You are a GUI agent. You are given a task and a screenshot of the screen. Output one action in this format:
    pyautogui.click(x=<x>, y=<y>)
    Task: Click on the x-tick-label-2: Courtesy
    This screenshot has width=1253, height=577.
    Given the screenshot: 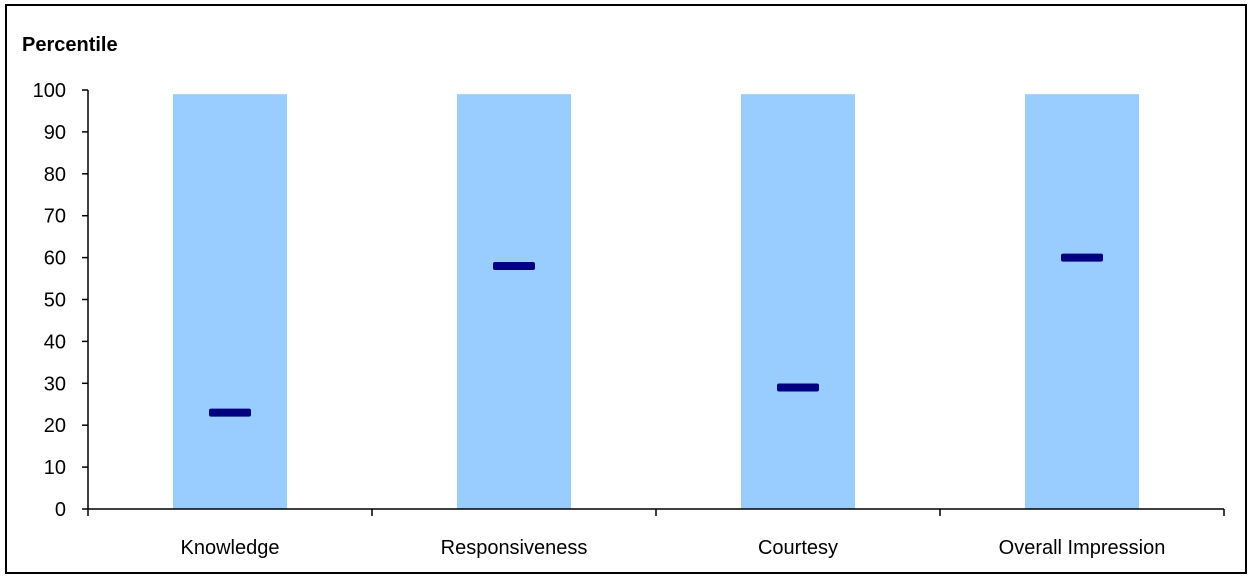 What is the action you would take?
    pyautogui.click(x=798, y=548)
    